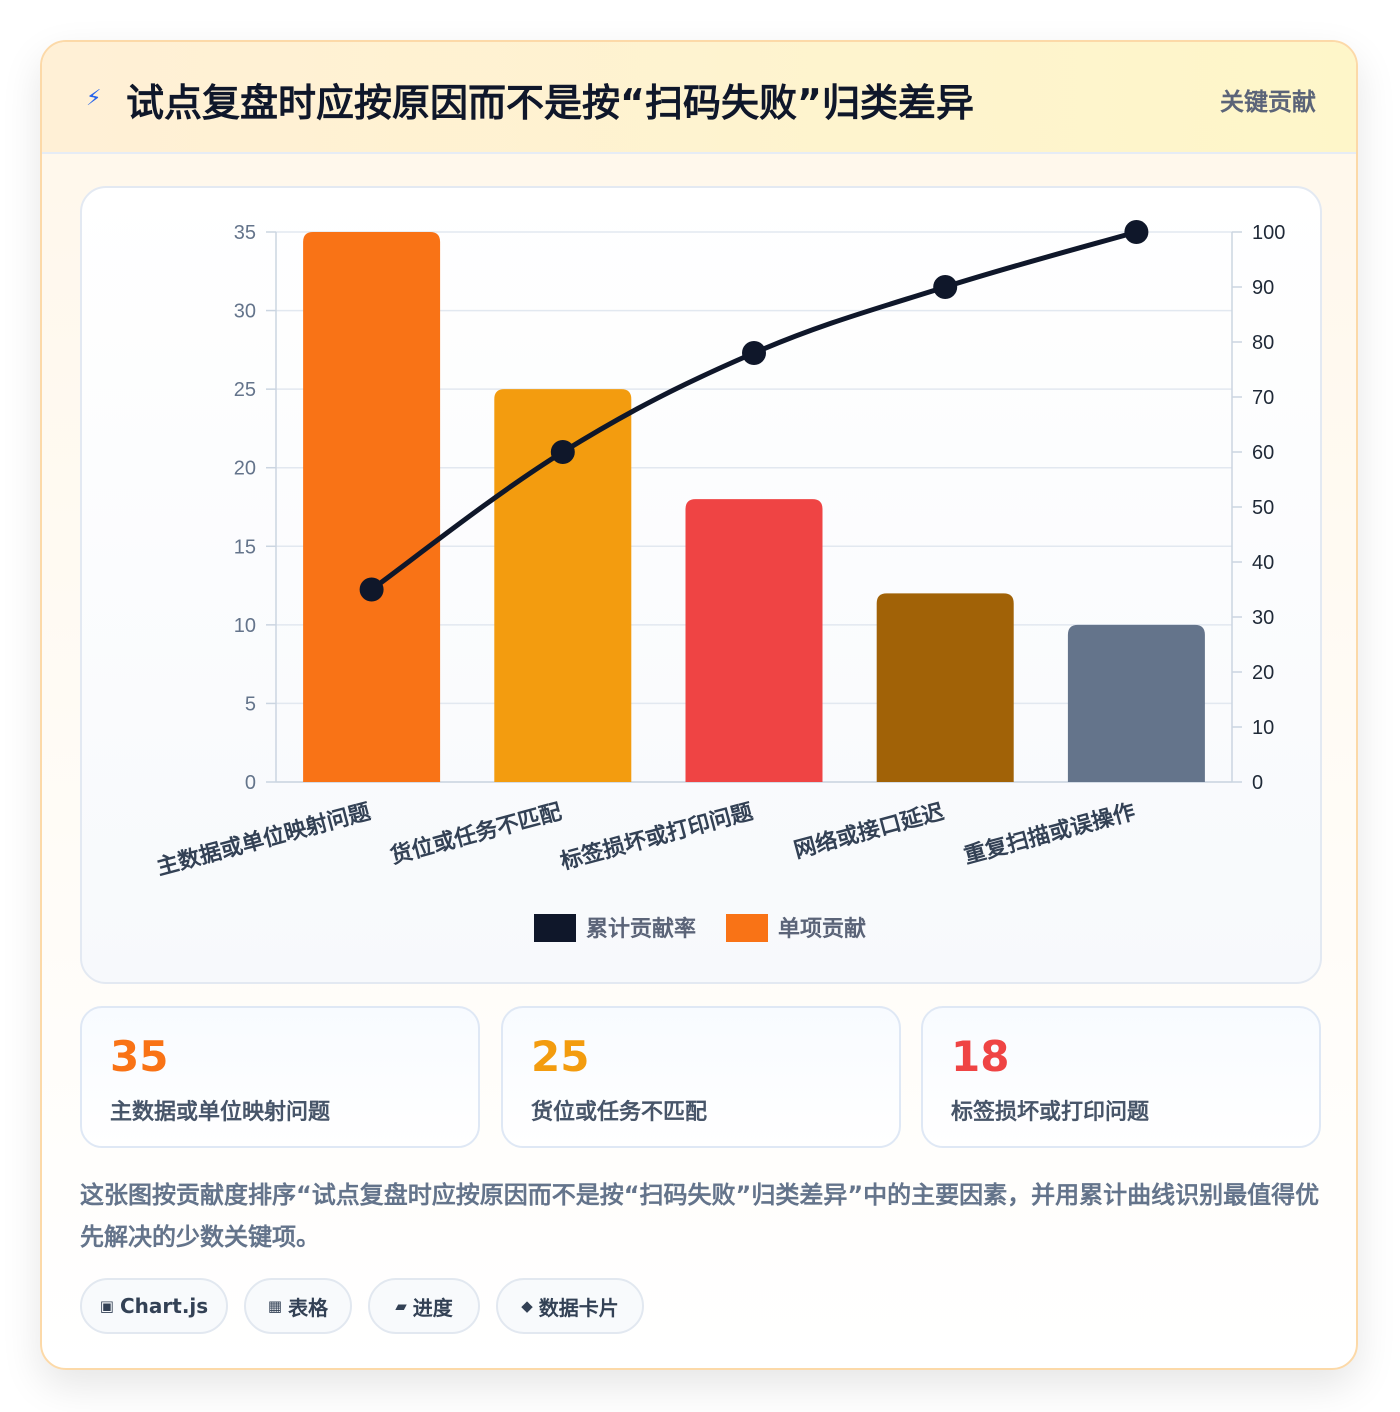 Image resolution: width=1400 pixels, height=1412 pixels. What do you see at coordinates (980, 1056) in the screenshot?
I see `stat-value: 18` at bounding box center [980, 1056].